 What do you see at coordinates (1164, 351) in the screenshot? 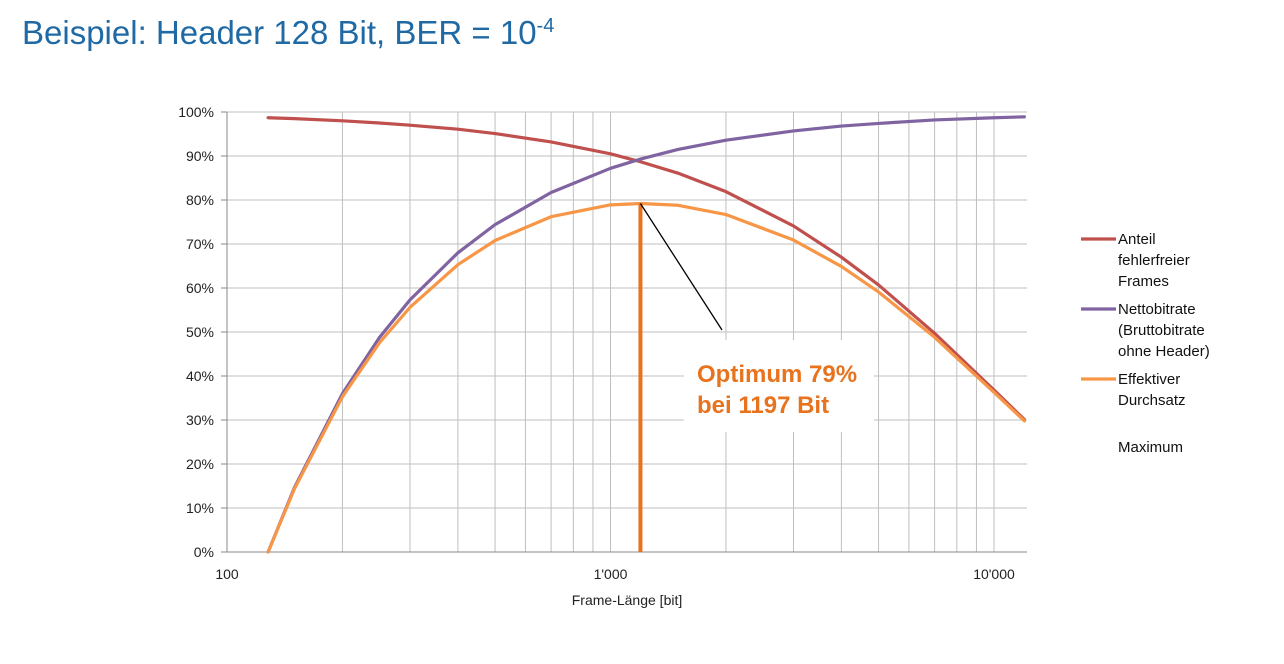
I see `legend-label-1: ohne Header)` at bounding box center [1164, 351].